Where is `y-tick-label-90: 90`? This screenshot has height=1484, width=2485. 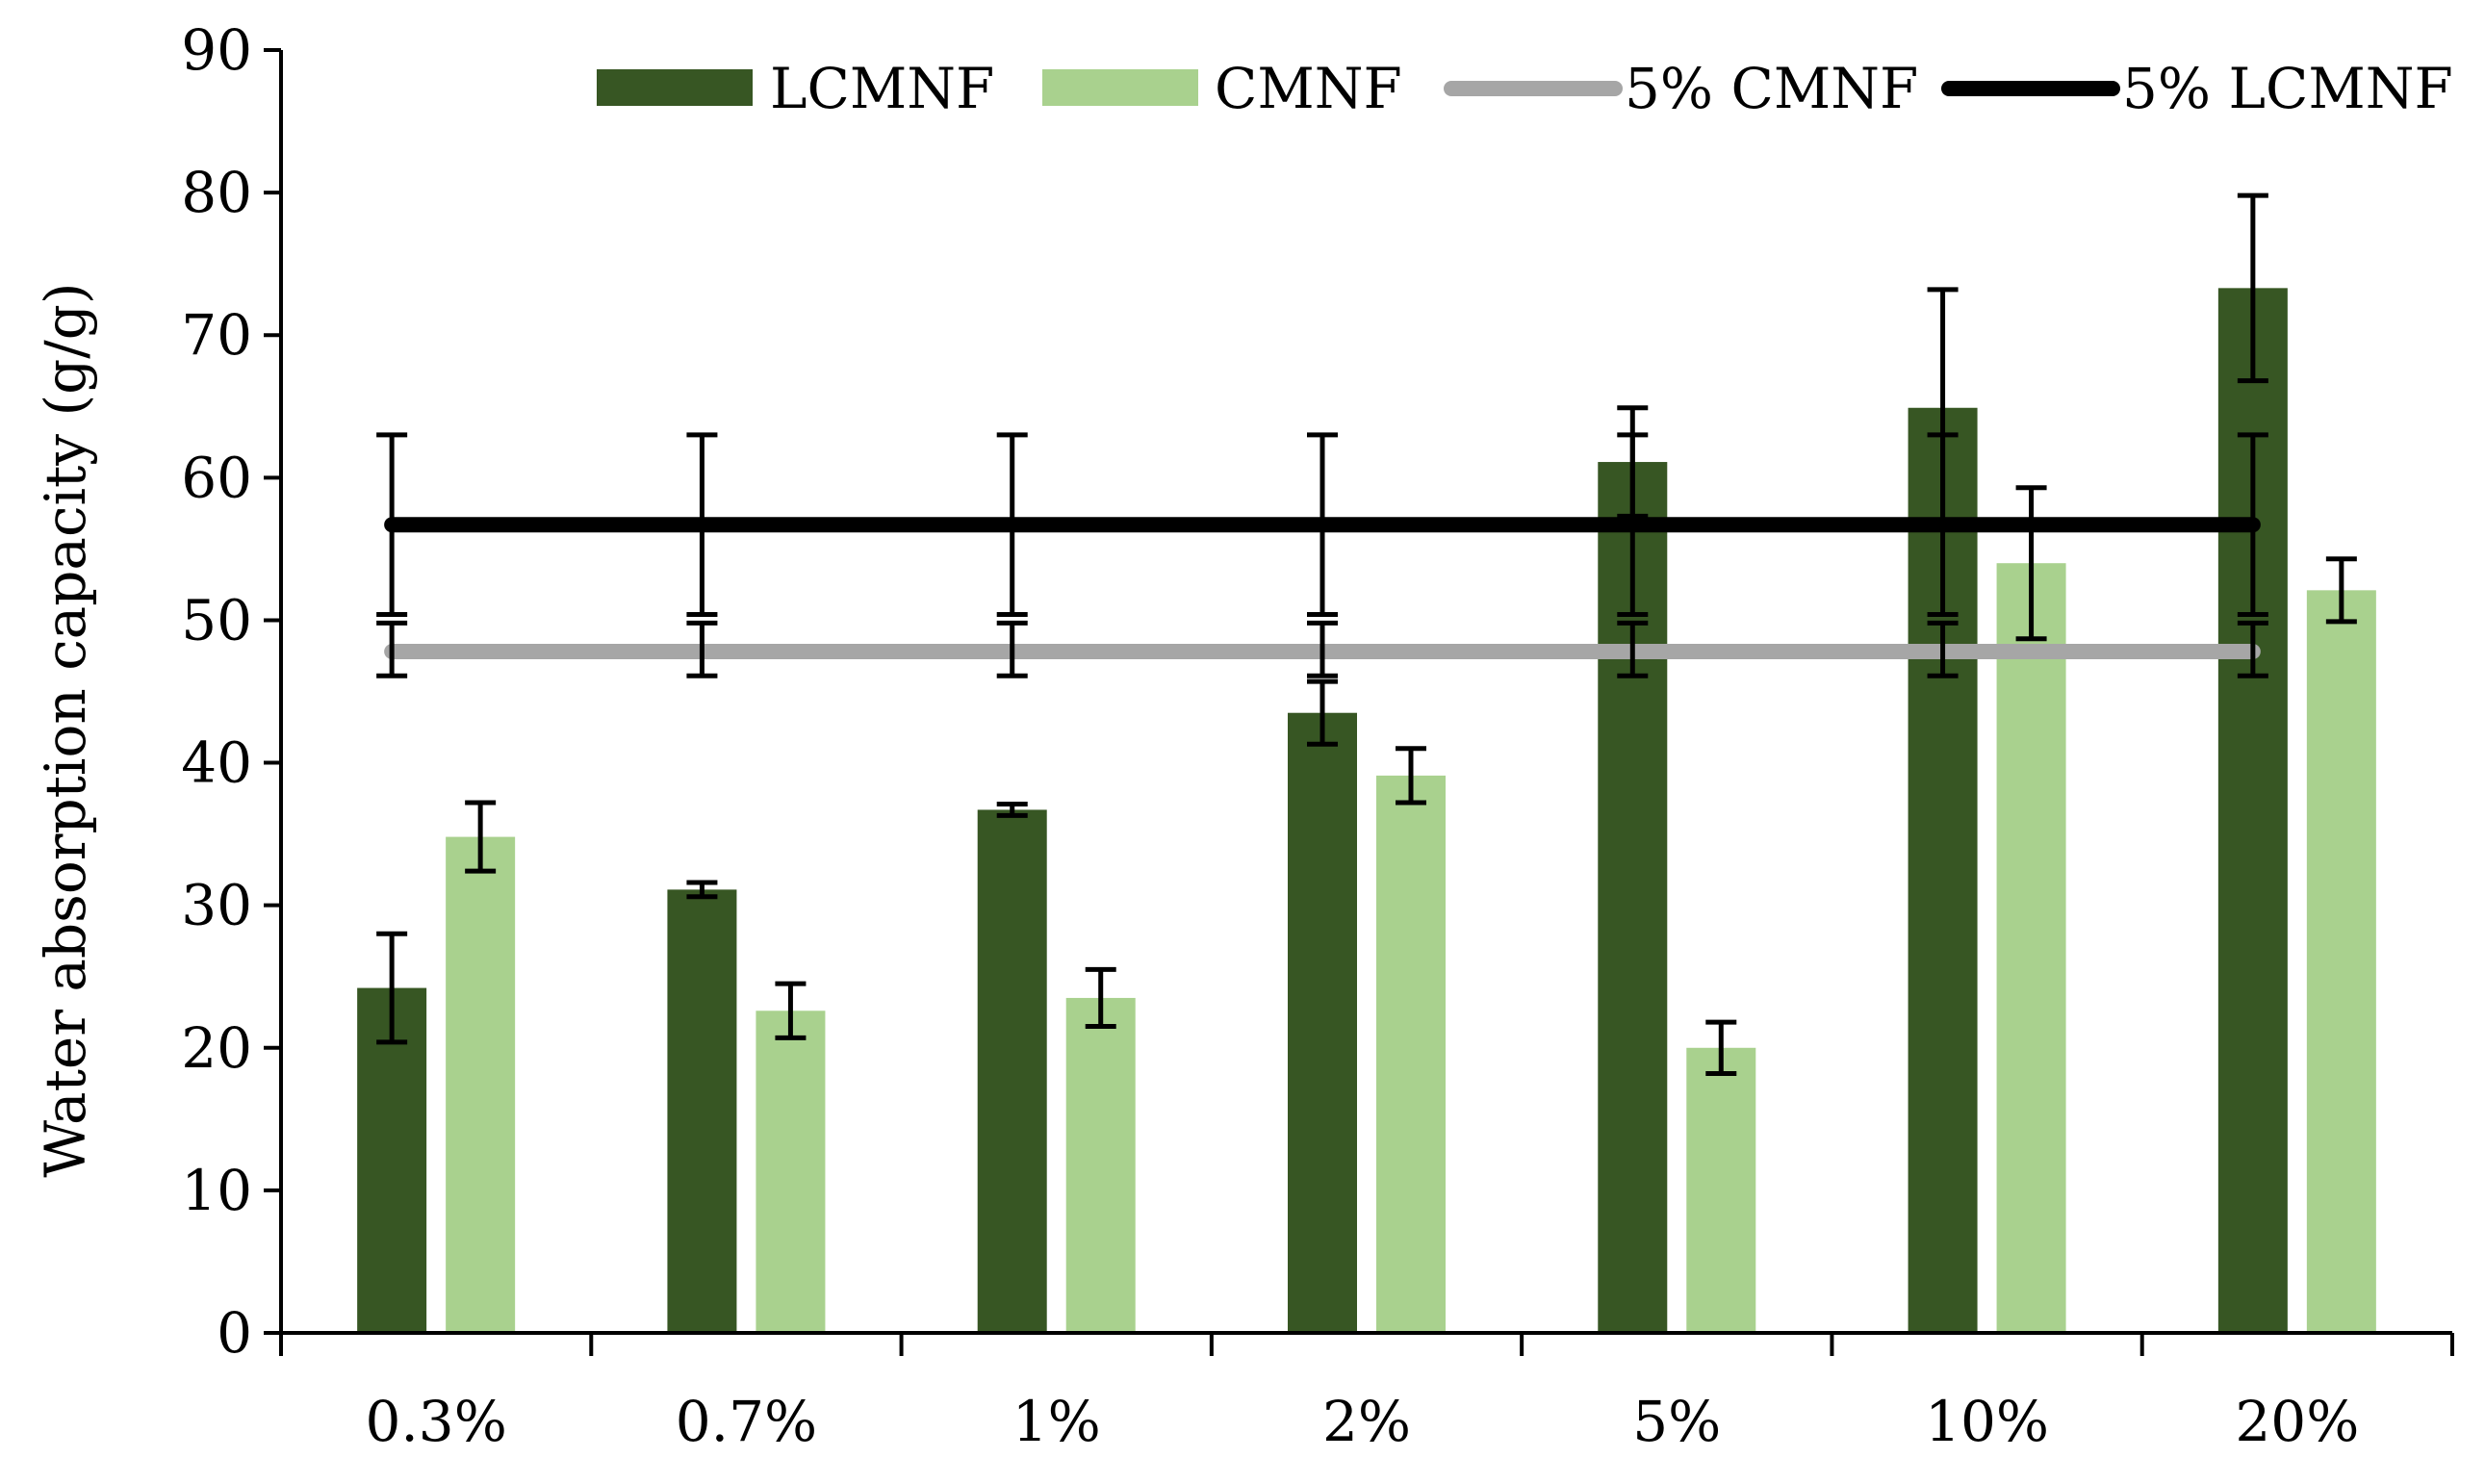
y-tick-label-90: 90 is located at coordinates (216, 50).